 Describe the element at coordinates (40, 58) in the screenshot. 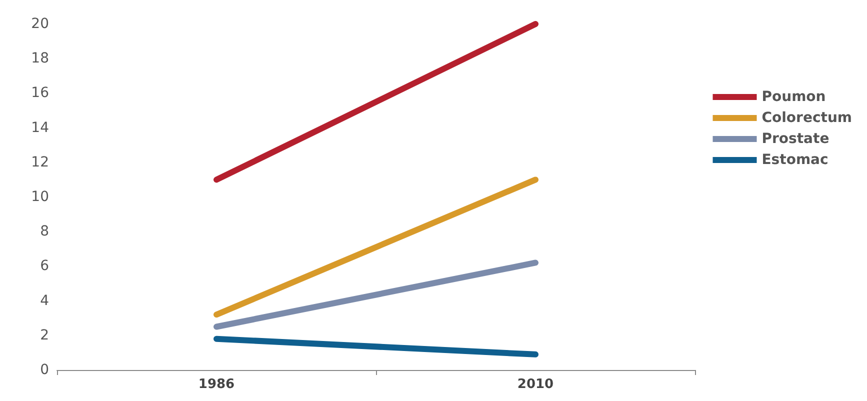

I see `y-tick-label: 18` at that location.